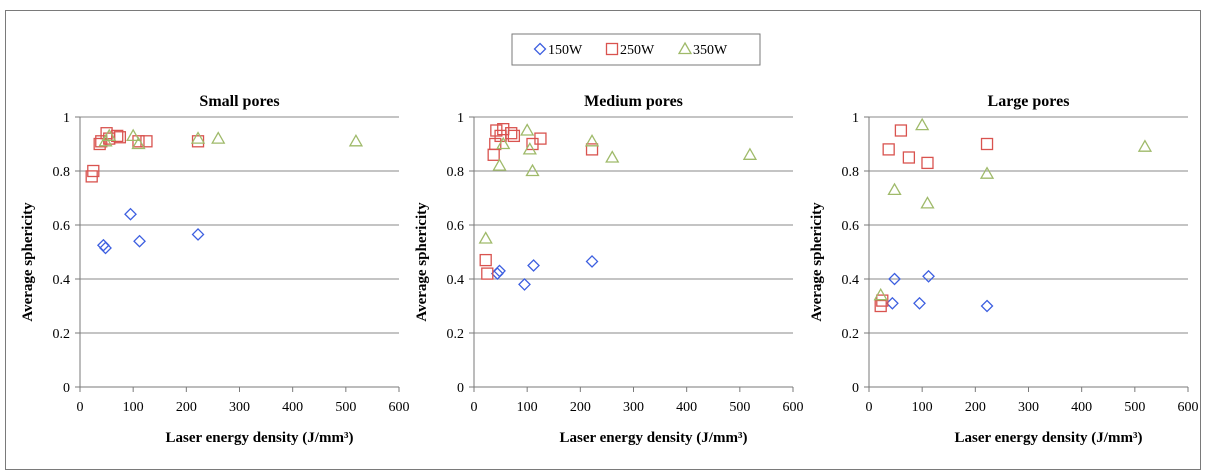  What do you see at coordinates (685, 48) in the screenshot?
I see `legend-marker-350w` at bounding box center [685, 48].